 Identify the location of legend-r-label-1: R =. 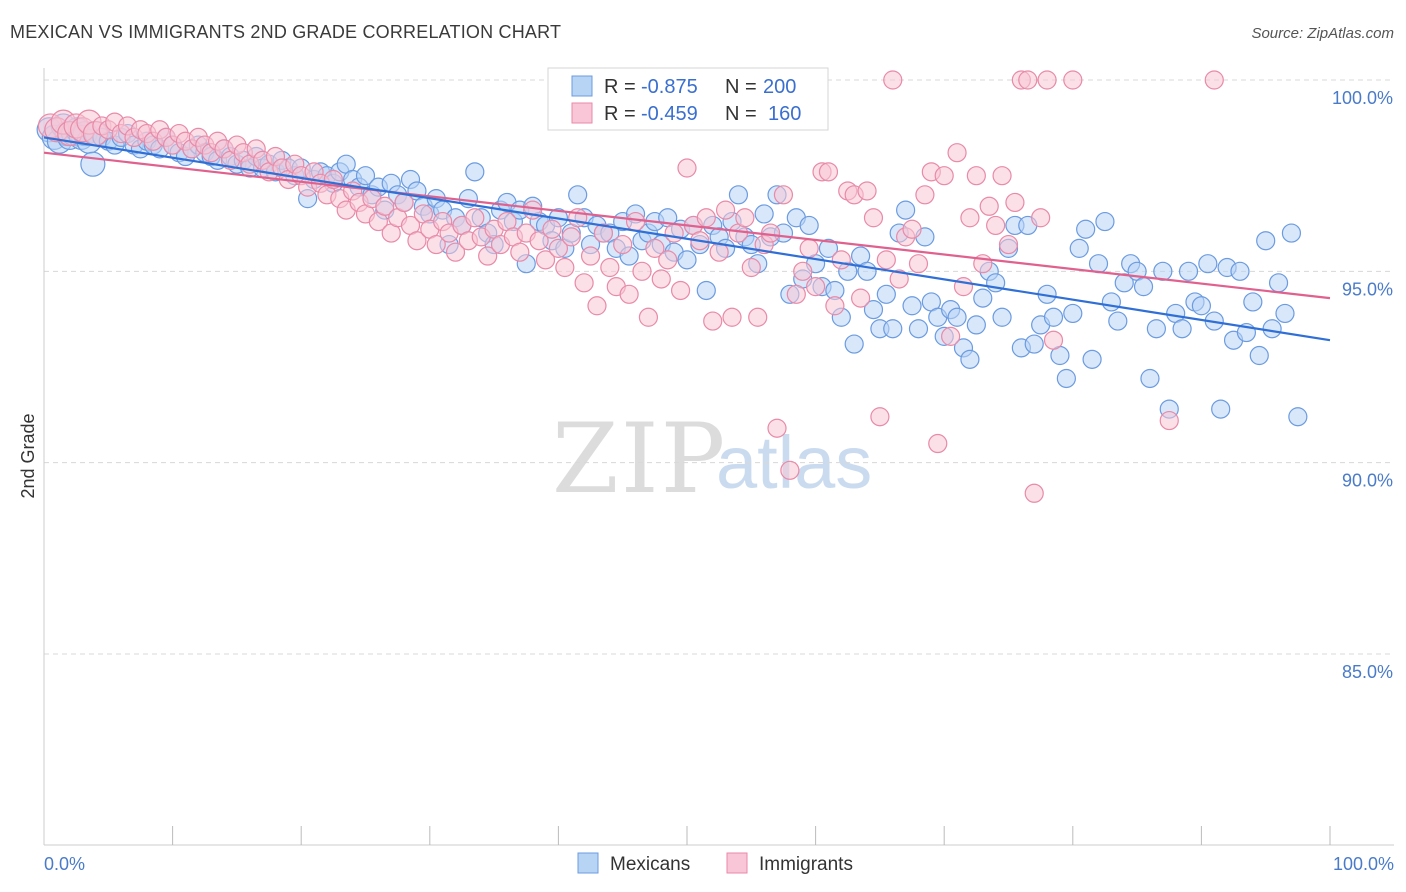
(620, 87).